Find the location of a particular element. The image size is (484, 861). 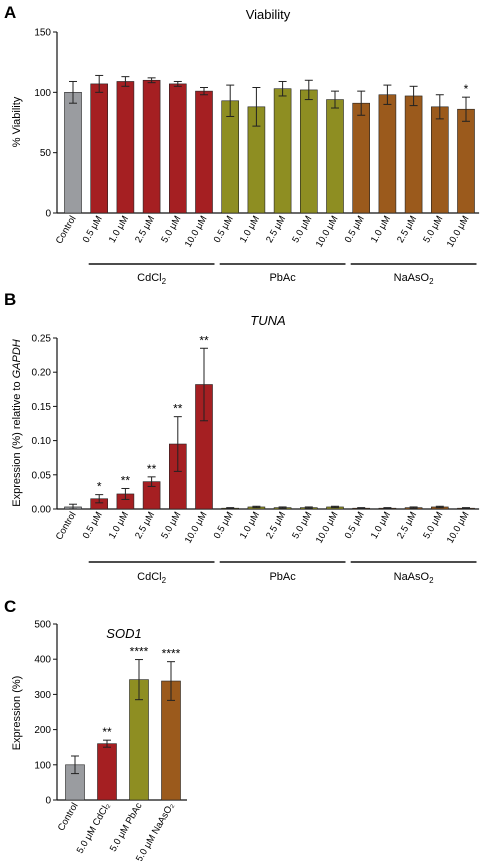

panel-b-group-label-text: PbAc is located at coordinates (282, 577).